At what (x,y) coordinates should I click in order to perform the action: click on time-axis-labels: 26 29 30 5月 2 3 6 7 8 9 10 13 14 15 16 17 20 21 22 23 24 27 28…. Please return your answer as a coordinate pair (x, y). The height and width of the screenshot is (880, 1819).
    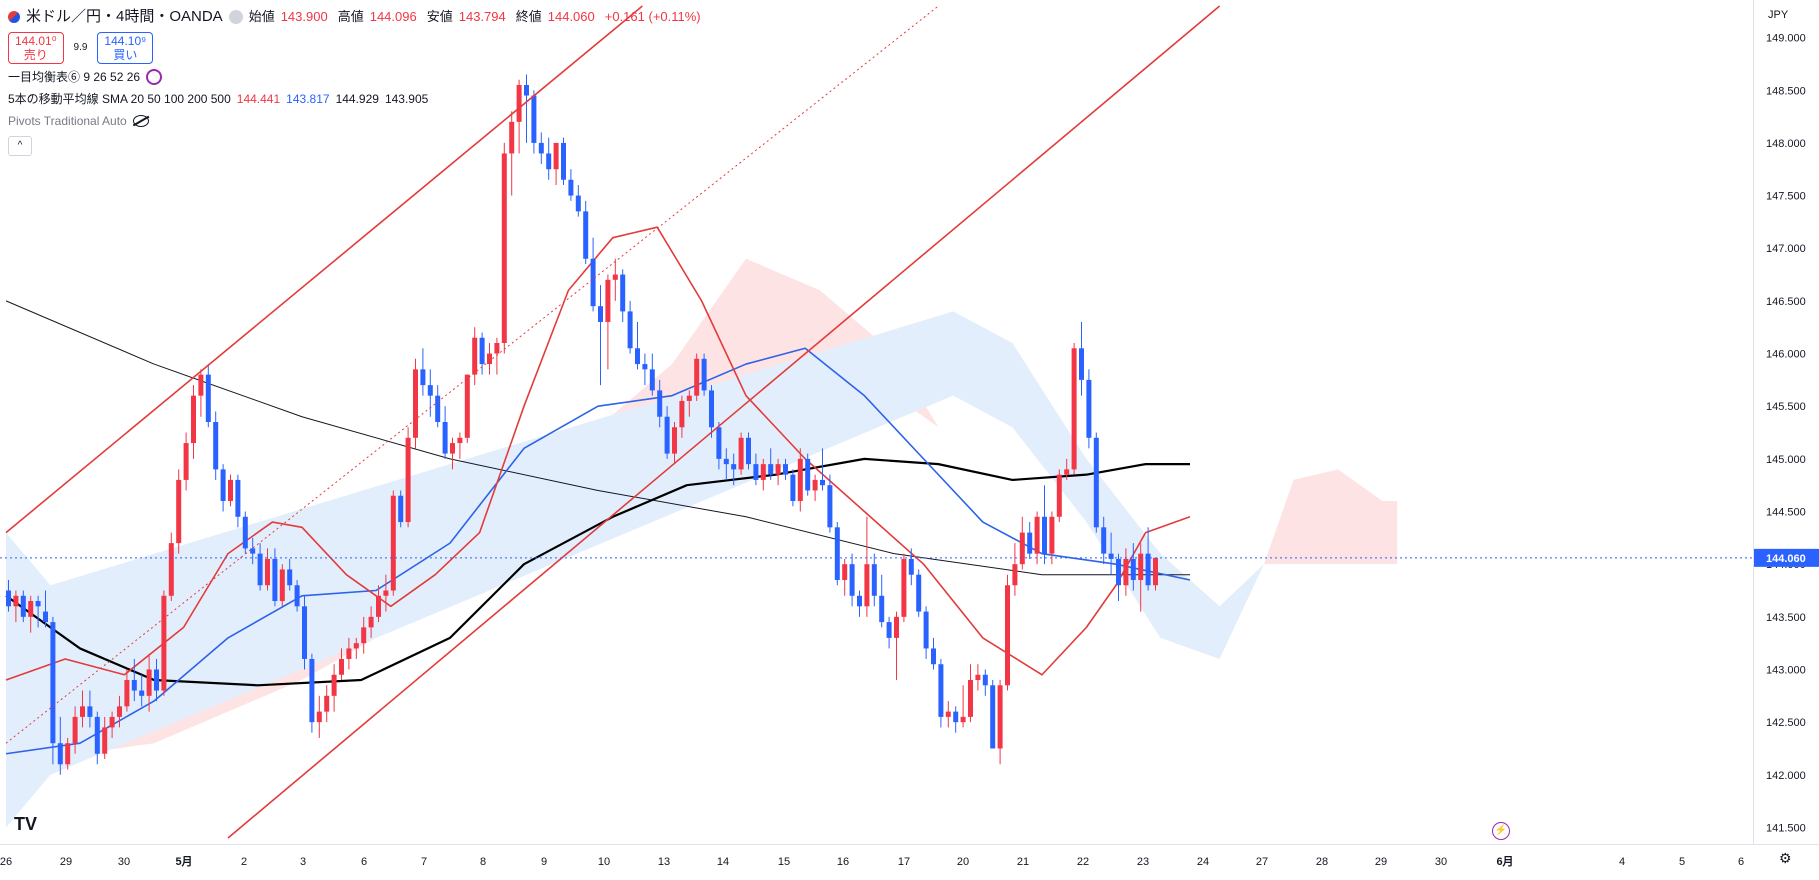
    Looking at the image, I should click on (872, 861).